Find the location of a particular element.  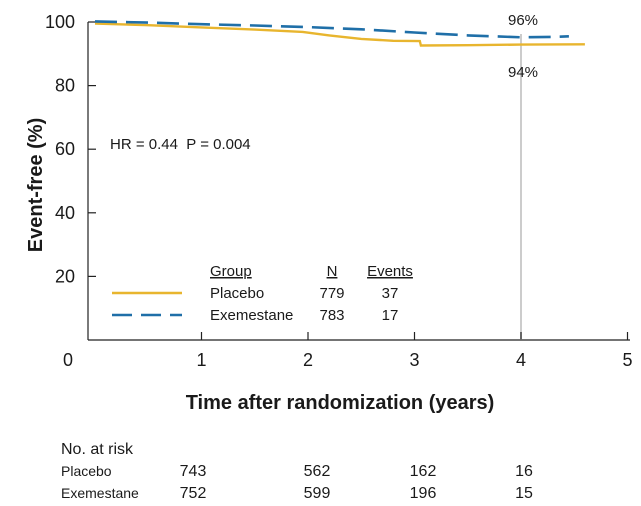

placebo-end-label: 94% is located at coordinates (523, 72).